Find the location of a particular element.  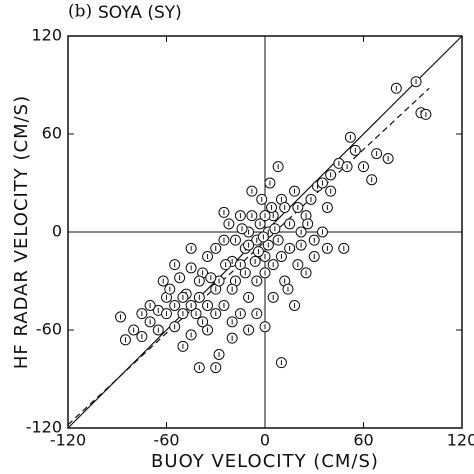

chart-title: SOYA (SY) is located at coordinates (140, 13).